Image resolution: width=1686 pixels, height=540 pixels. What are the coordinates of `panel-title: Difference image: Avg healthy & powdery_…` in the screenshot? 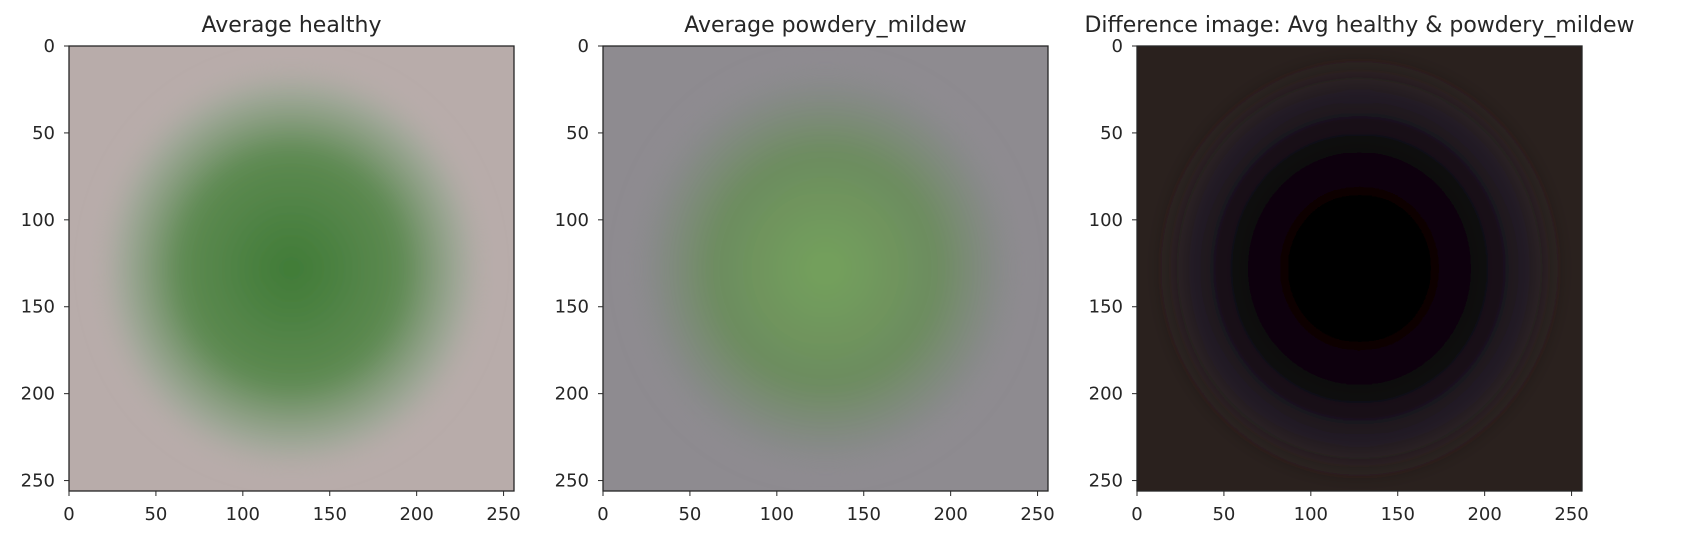 It's located at (1359, 25).